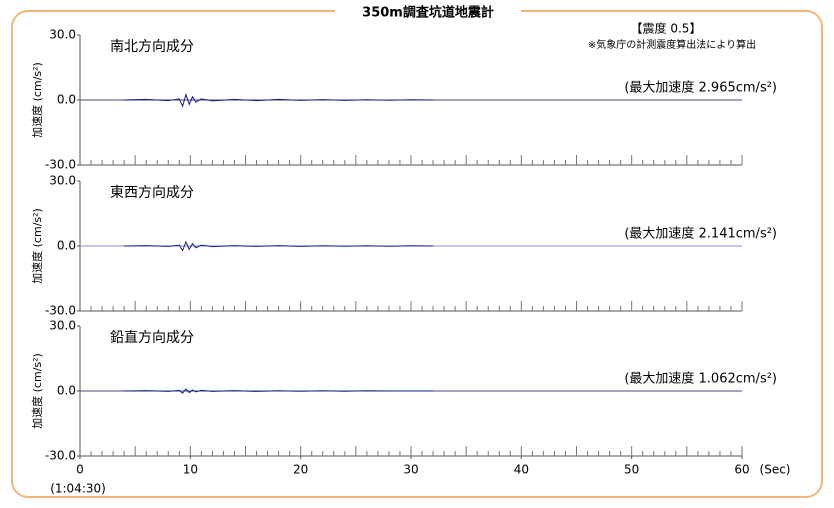 This screenshot has width=834, height=508. Describe the element at coordinates (152, 337) in the screenshot. I see `panel-label: 鉛直方向成分` at that location.